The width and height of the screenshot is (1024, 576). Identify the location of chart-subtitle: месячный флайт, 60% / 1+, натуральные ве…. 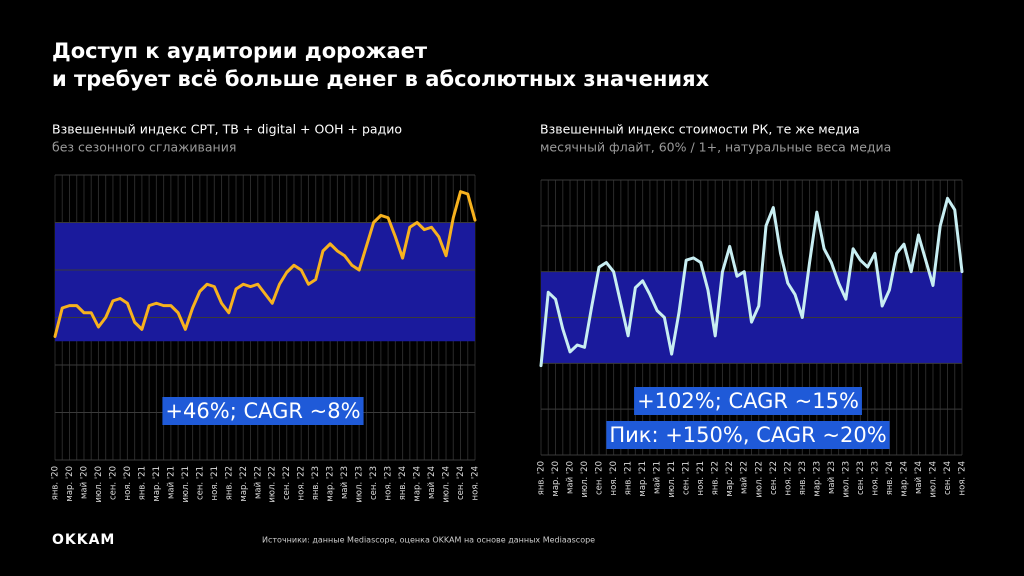
(715, 147).